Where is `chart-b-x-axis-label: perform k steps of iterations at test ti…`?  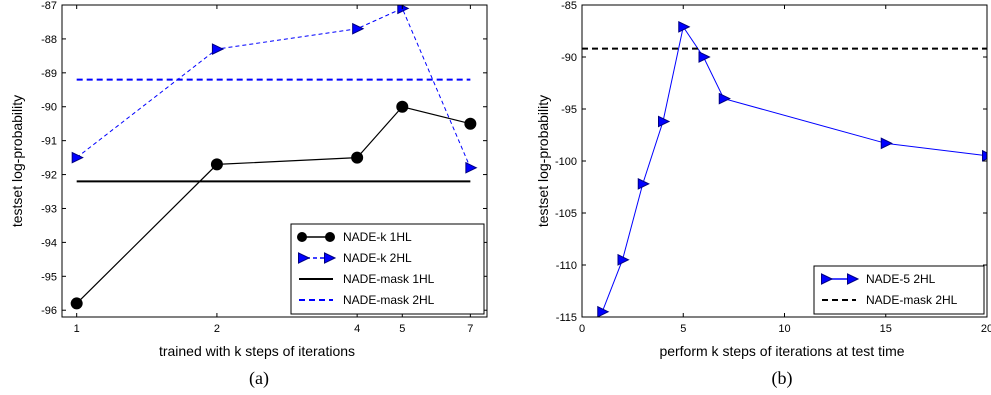
chart-b-x-axis-label: perform k steps of iterations at test ti… is located at coordinates (781, 351).